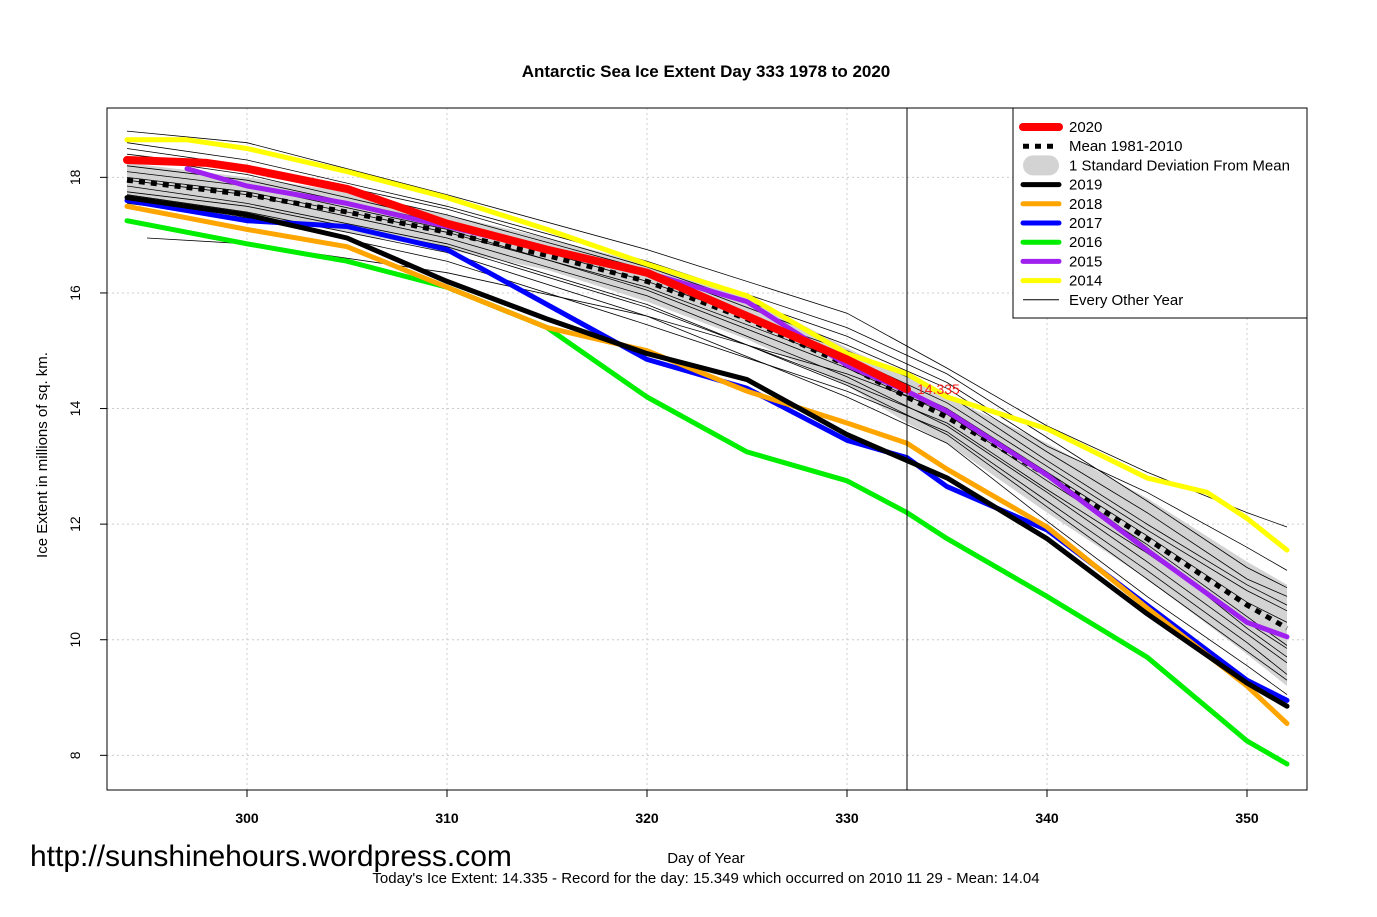  I want to click on legend-label: Every Other Year, so click(1126, 300).